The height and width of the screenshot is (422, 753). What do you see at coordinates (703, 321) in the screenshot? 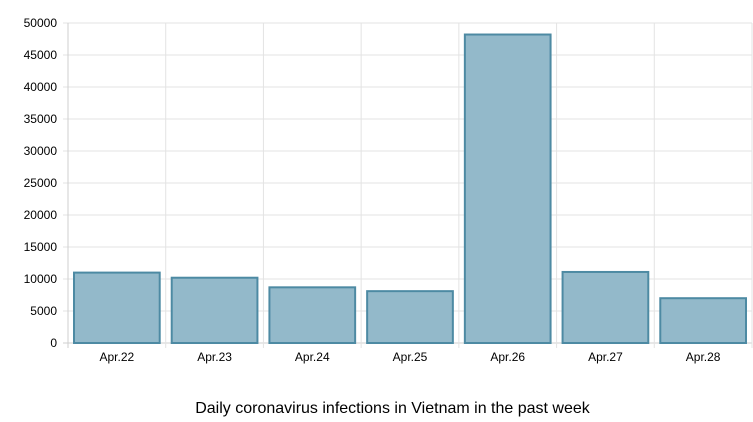
I see `bar-Apr.28` at bounding box center [703, 321].